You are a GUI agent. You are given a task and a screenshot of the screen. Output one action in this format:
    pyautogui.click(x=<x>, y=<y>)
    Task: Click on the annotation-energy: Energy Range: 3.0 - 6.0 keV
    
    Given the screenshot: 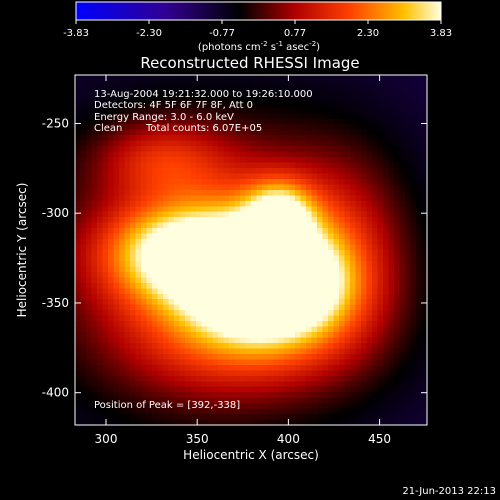 What is the action you would take?
    pyautogui.click(x=164, y=117)
    